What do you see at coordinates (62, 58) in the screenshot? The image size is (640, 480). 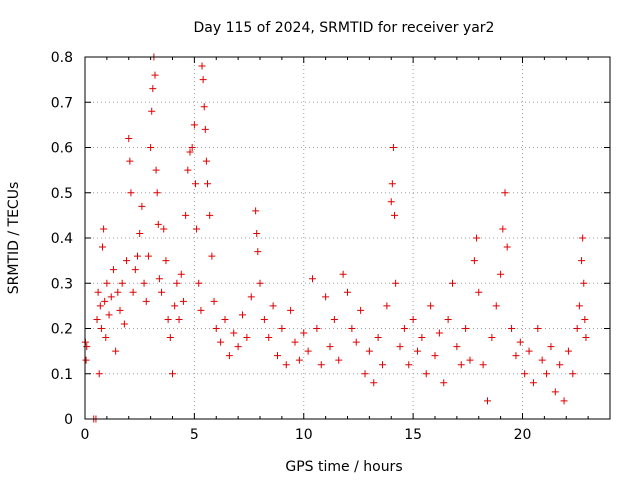 I see `y-tick-label: 0.8` at bounding box center [62, 58].